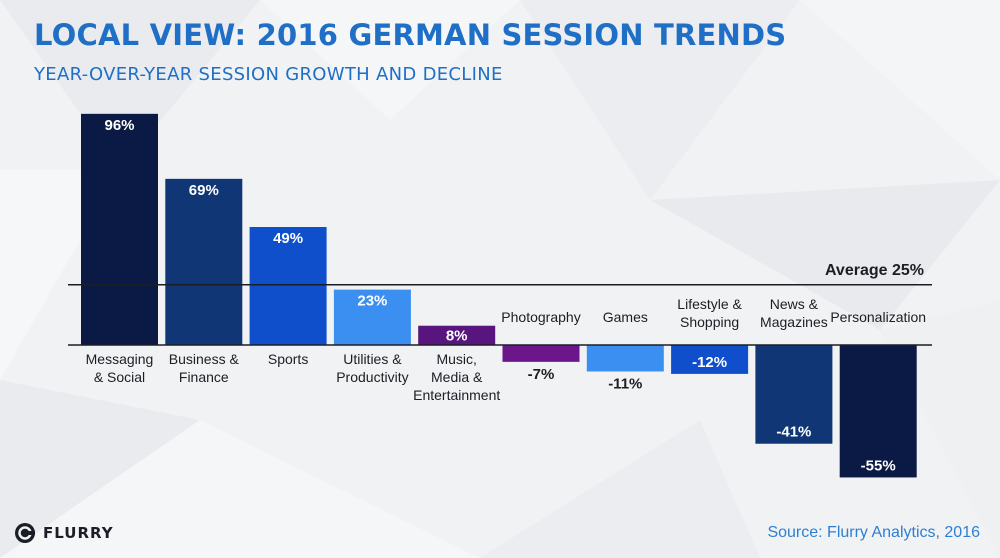 This screenshot has width=1000, height=558. Describe the element at coordinates (540, 317) in the screenshot. I see `category-label: Photography` at that location.